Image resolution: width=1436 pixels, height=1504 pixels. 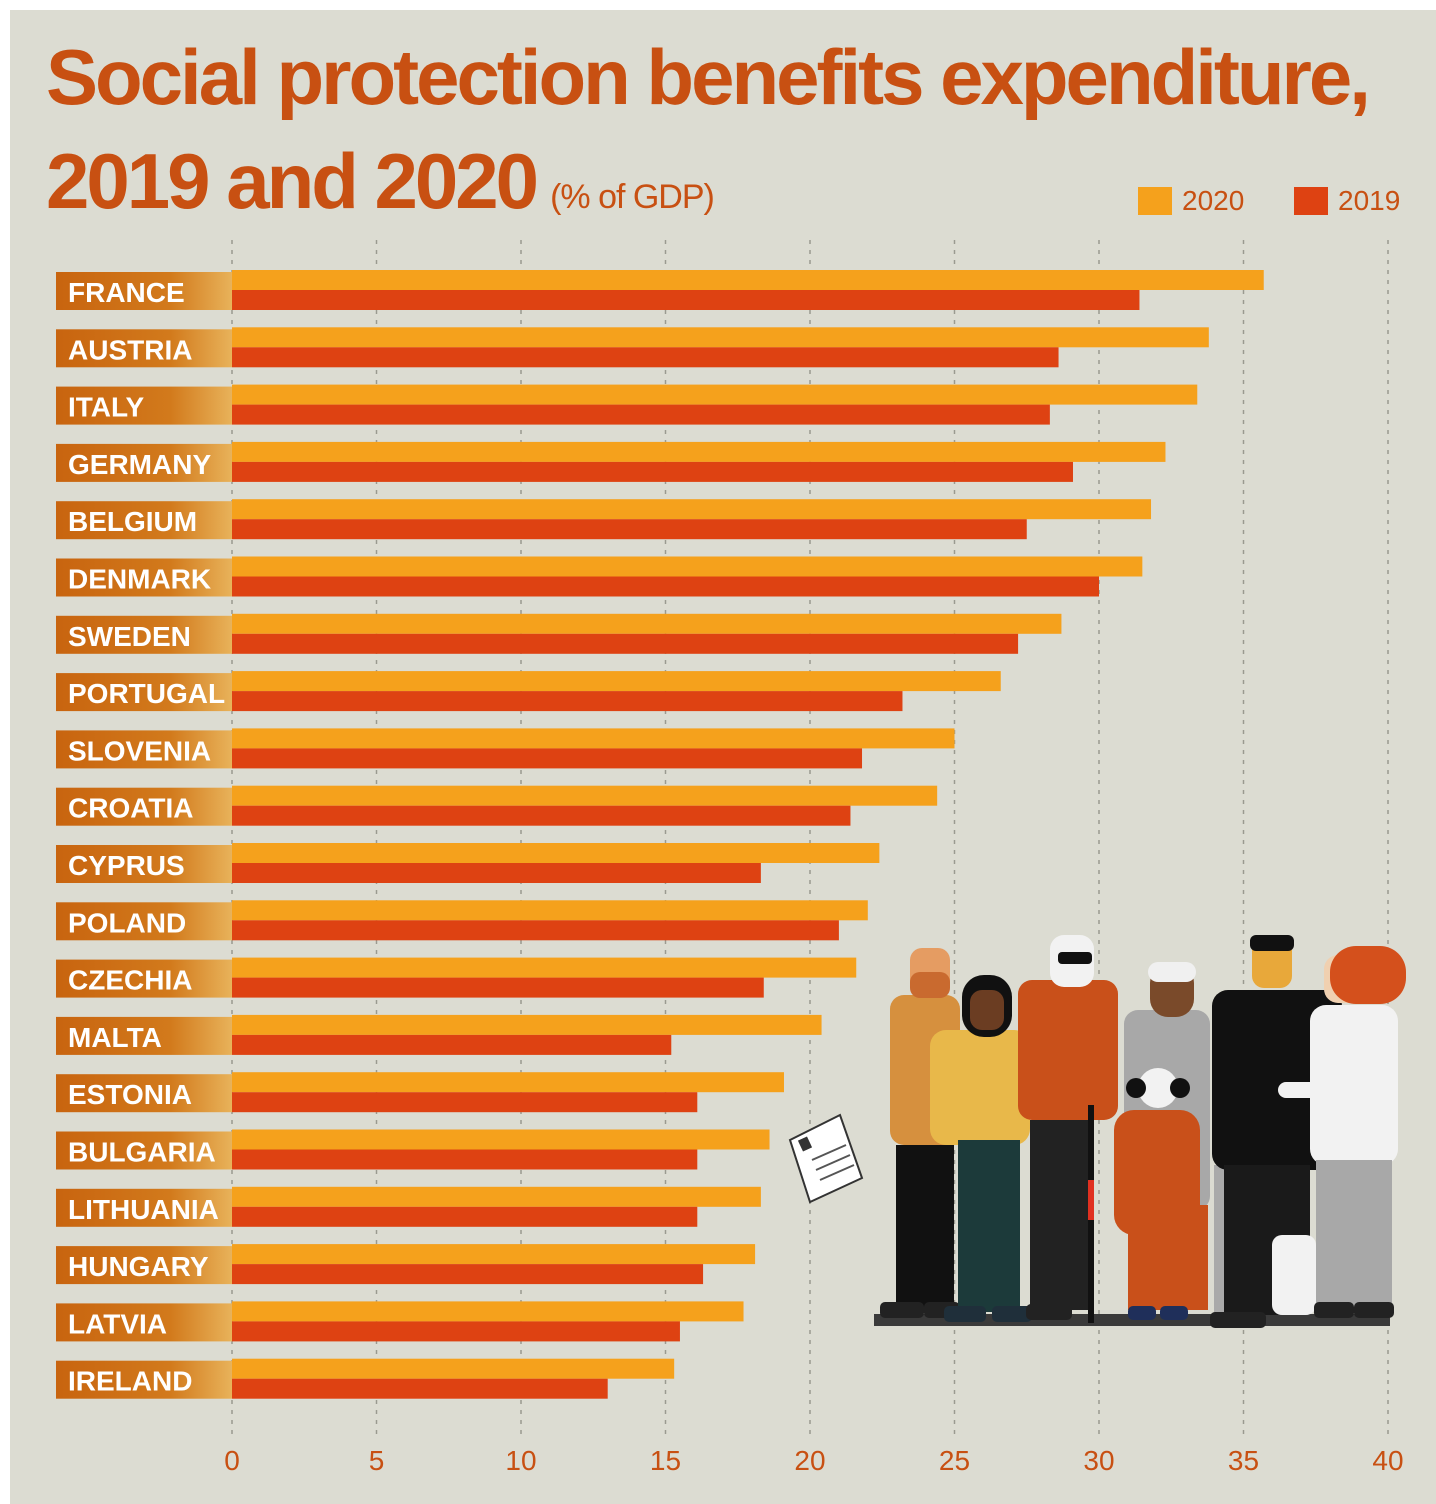 I want to click on x-tick-label-30: 30, so click(x=1098, y=1460).